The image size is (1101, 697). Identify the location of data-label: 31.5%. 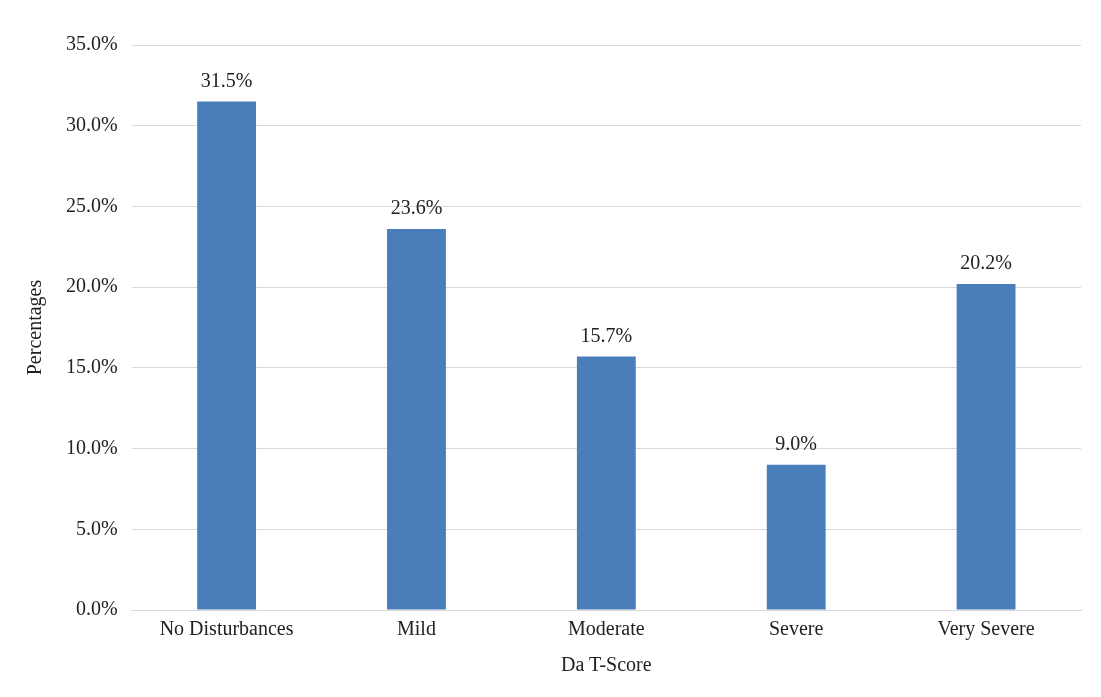
(226, 79).